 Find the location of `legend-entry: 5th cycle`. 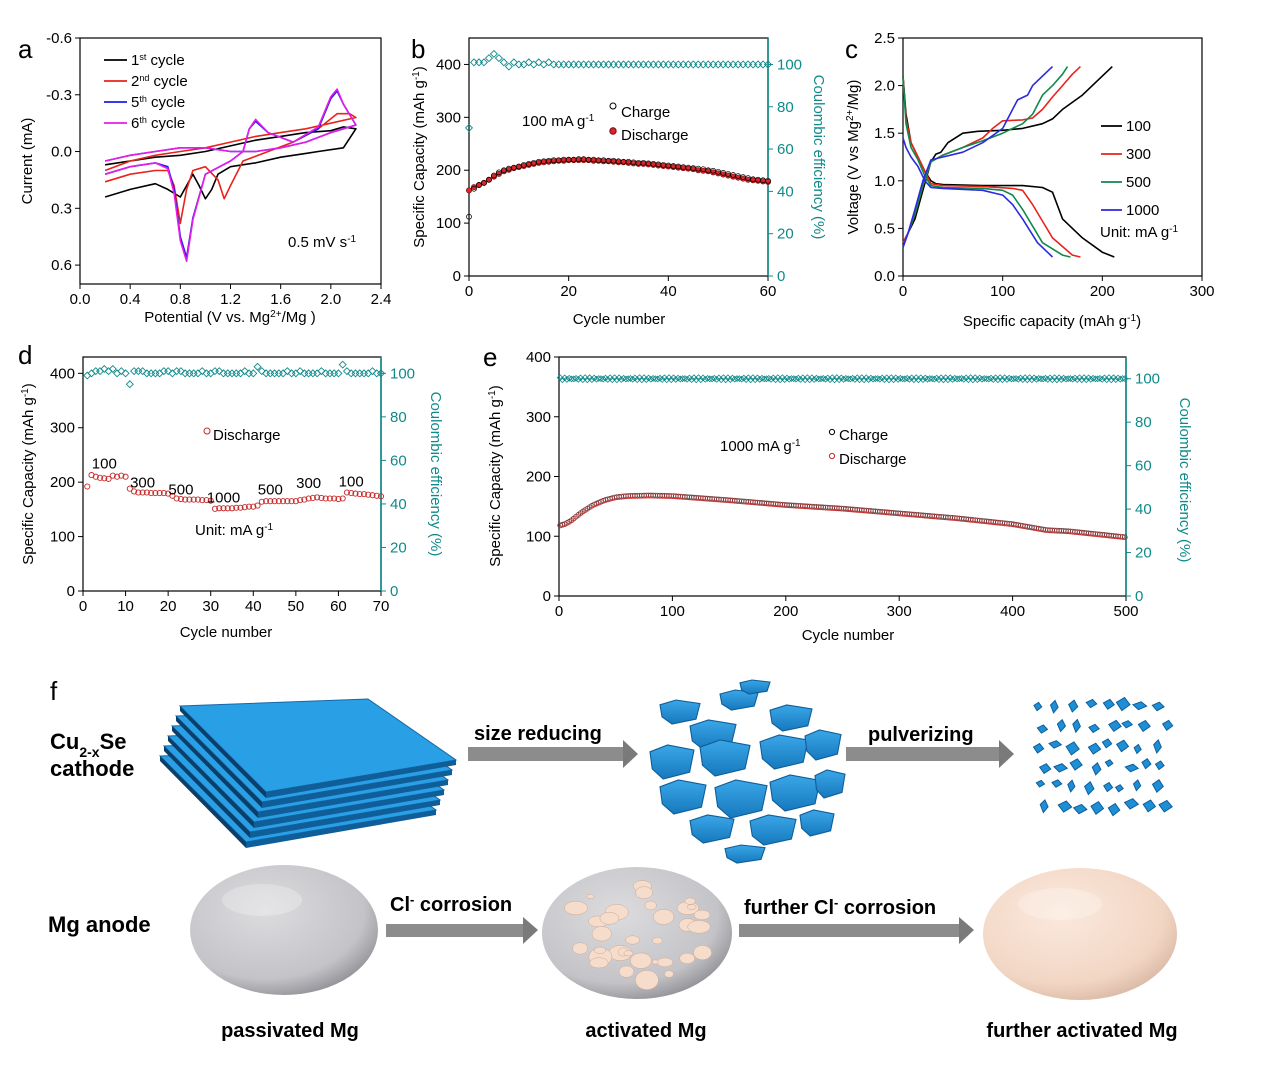

legend-entry: 5th cycle is located at coordinates (158, 102).